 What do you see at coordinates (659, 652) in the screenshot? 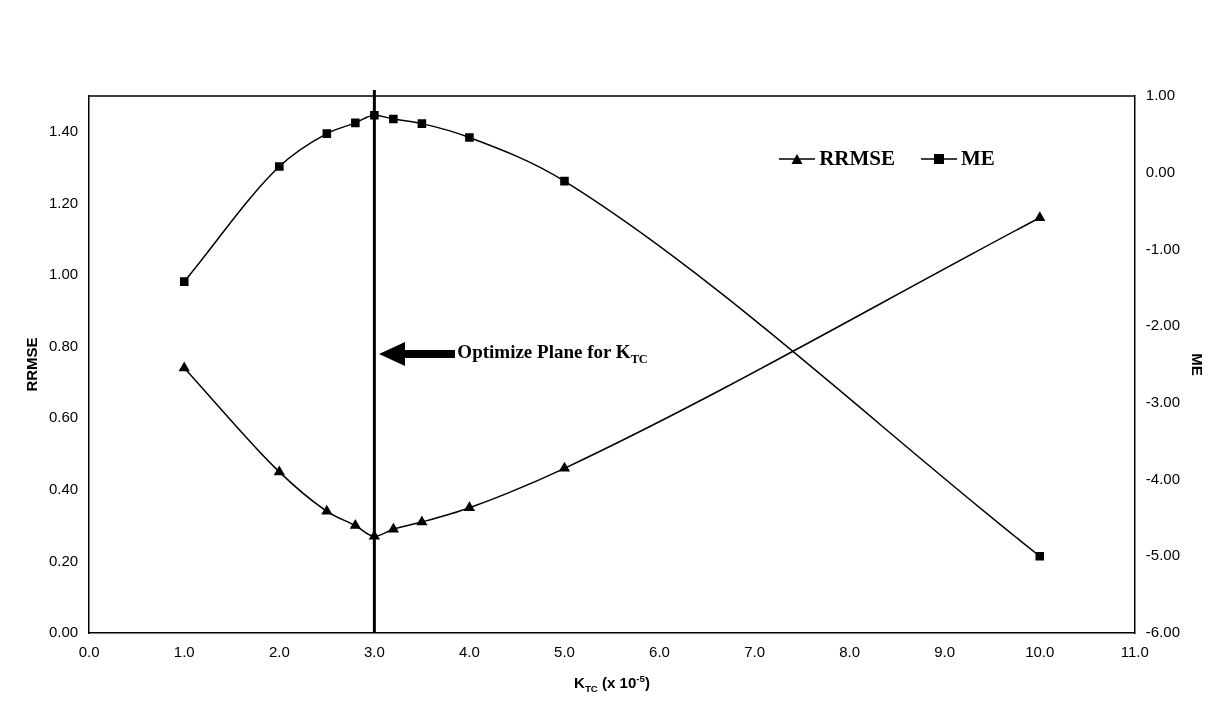
I see `x-tick-label: 6.0` at bounding box center [659, 652].